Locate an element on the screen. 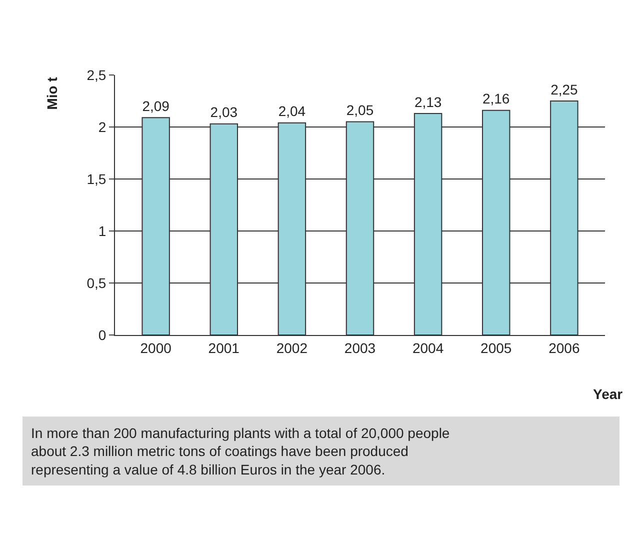 The width and height of the screenshot is (639, 556). y-tick-label: 2,5 is located at coordinates (96, 74).